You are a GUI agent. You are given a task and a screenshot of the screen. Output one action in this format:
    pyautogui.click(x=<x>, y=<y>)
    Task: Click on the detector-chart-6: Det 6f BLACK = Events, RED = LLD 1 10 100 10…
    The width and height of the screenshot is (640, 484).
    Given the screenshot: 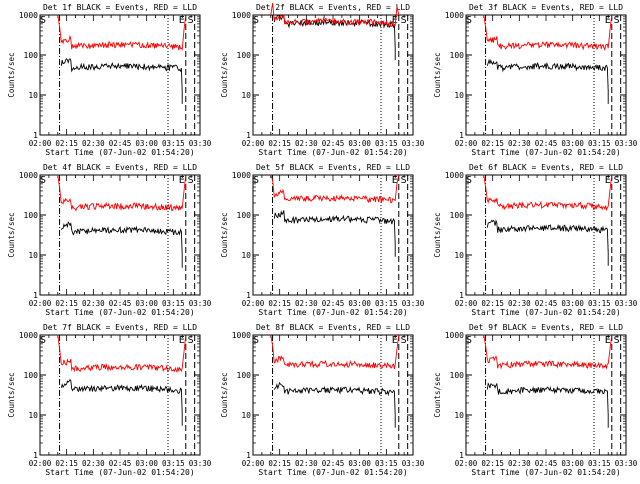 What is the action you would take?
    pyautogui.click(x=535, y=240)
    